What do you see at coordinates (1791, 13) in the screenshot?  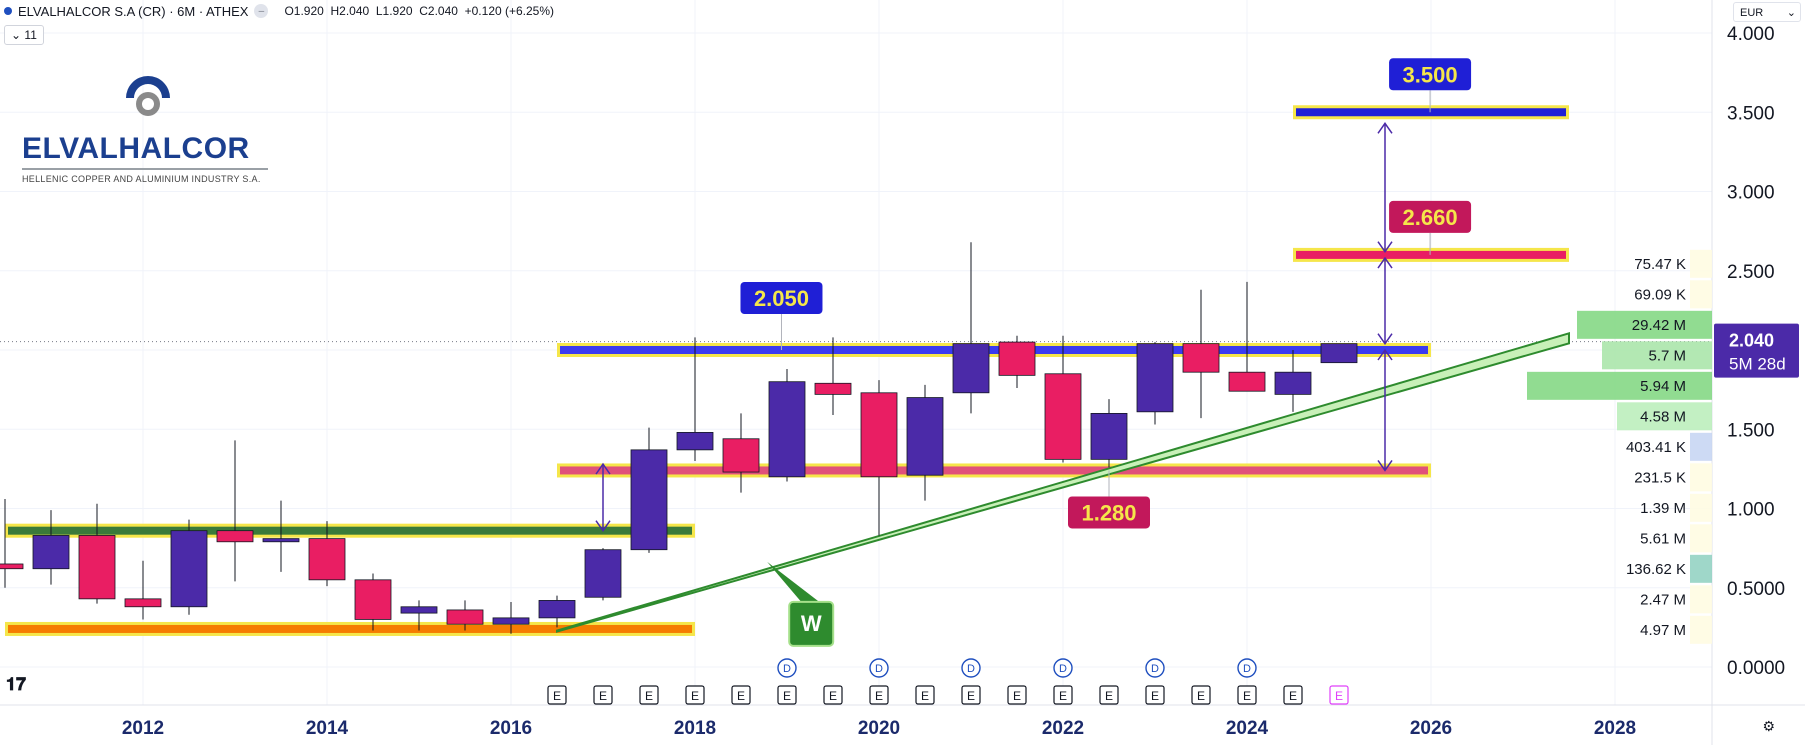 I see `chevron-down-icon: ⌄` at bounding box center [1791, 13].